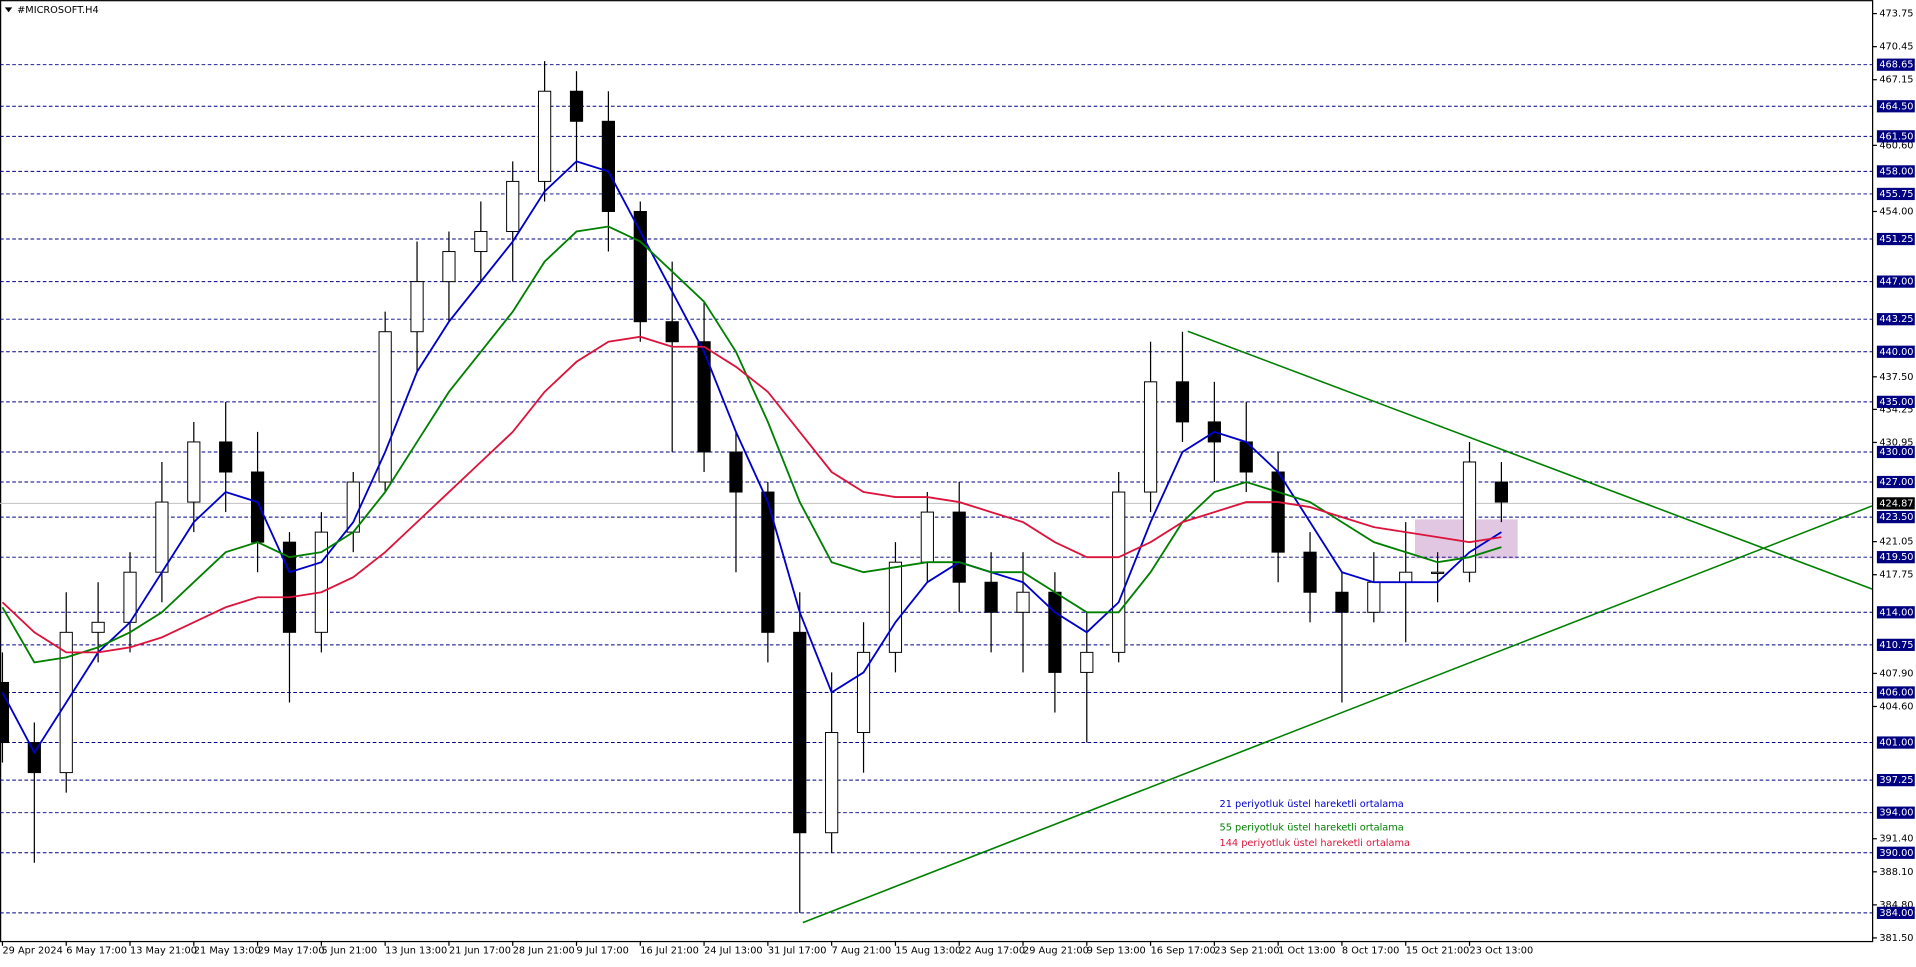  Describe the element at coordinates (1896, 673) in the screenshot. I see `y-tick-label: 407.90` at that location.